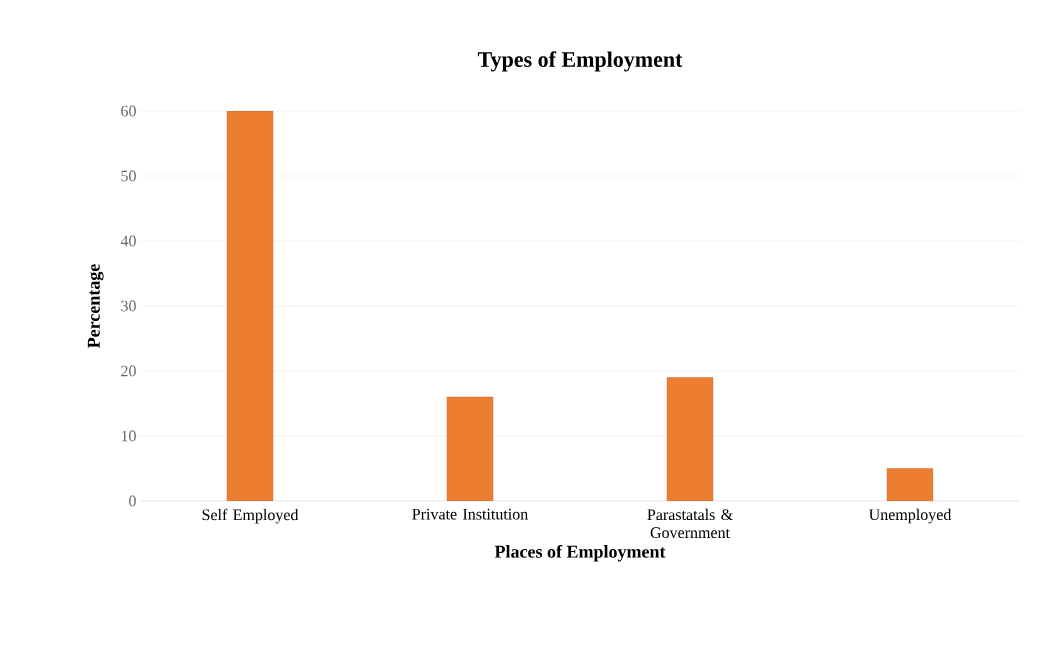 This screenshot has height=646, width=1062. Describe the element at coordinates (128, 241) in the screenshot. I see `y-tick-label: 40` at that location.